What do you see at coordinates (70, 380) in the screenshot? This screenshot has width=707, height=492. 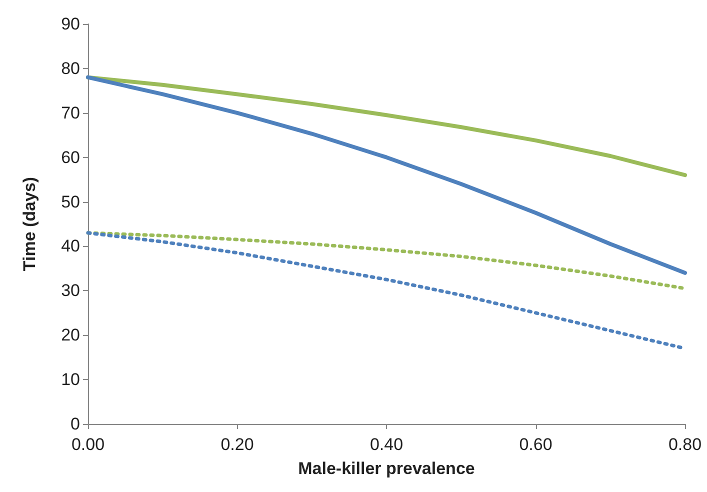 I see `y-tick-label: 10` at bounding box center [70, 380].